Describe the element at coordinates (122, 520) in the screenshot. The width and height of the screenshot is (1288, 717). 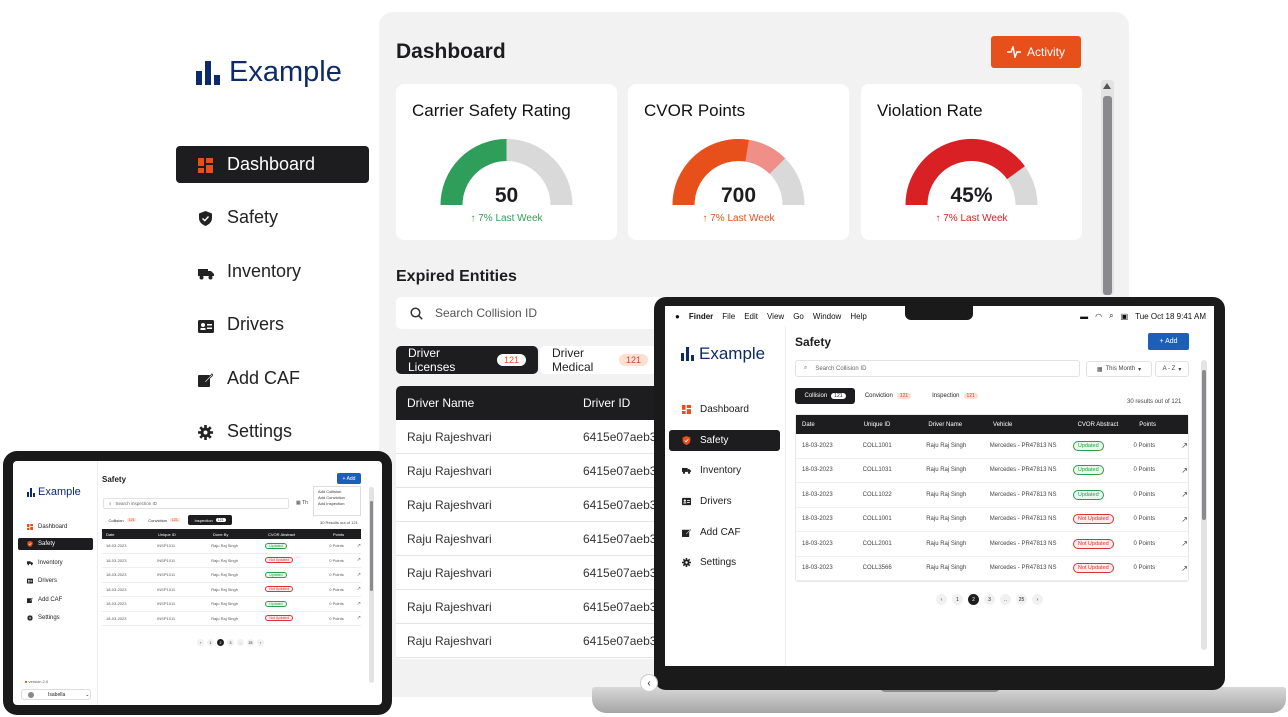
I see `tablet-tab-collision: Collision 121` at that location.